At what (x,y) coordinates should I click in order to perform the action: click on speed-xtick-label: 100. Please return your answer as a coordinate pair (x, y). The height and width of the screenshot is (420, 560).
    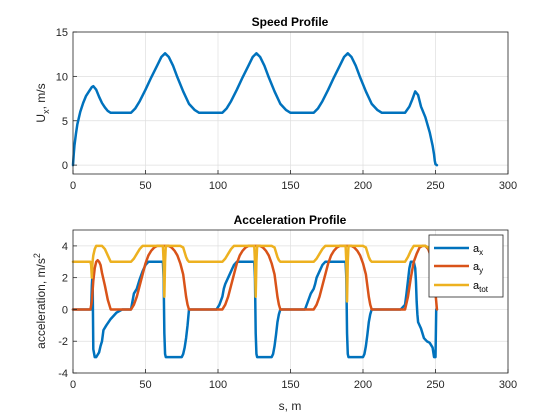
    Looking at the image, I should click on (218, 186).